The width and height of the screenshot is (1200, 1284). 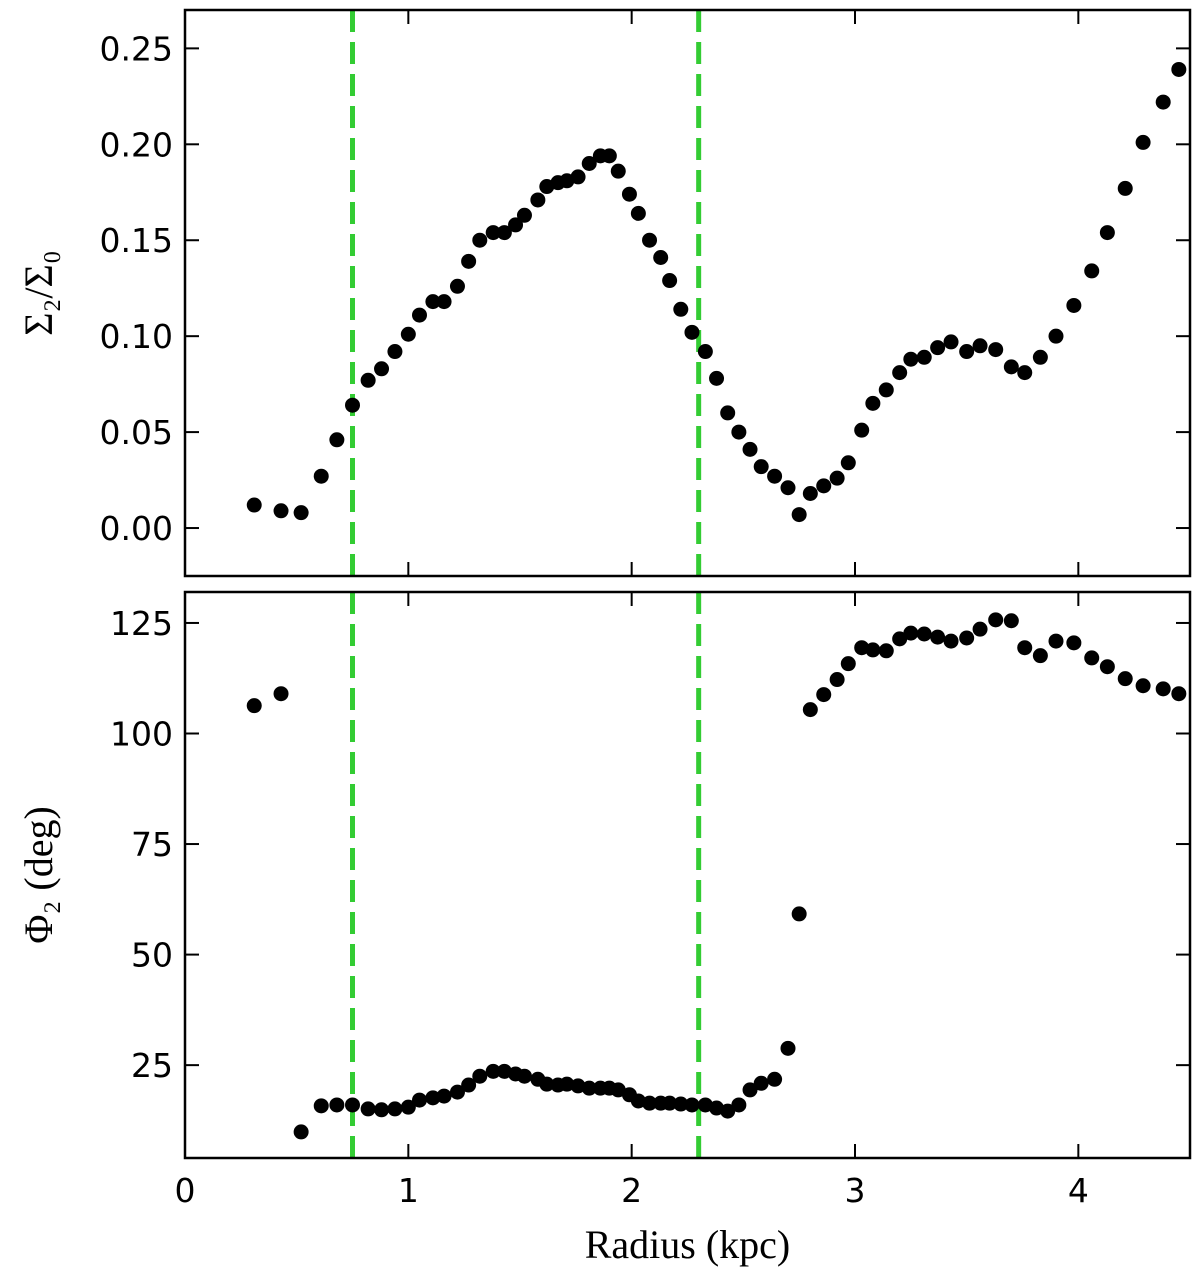 I want to click on x-tick-label: 4, so click(x=1078, y=1190).